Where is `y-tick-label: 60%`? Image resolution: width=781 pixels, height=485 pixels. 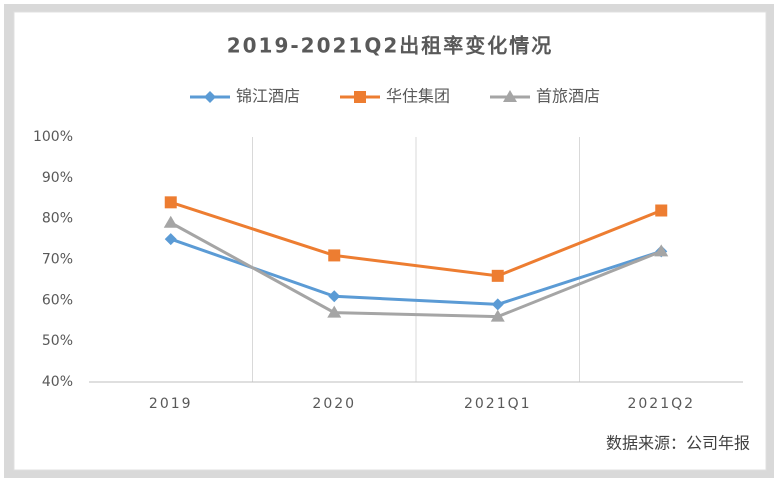
y-tick-label: 60% is located at coordinates (57, 300).